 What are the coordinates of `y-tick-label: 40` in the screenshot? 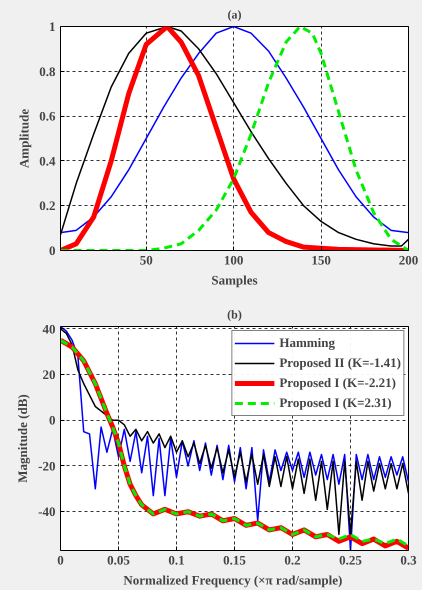 It's located at (49, 328).